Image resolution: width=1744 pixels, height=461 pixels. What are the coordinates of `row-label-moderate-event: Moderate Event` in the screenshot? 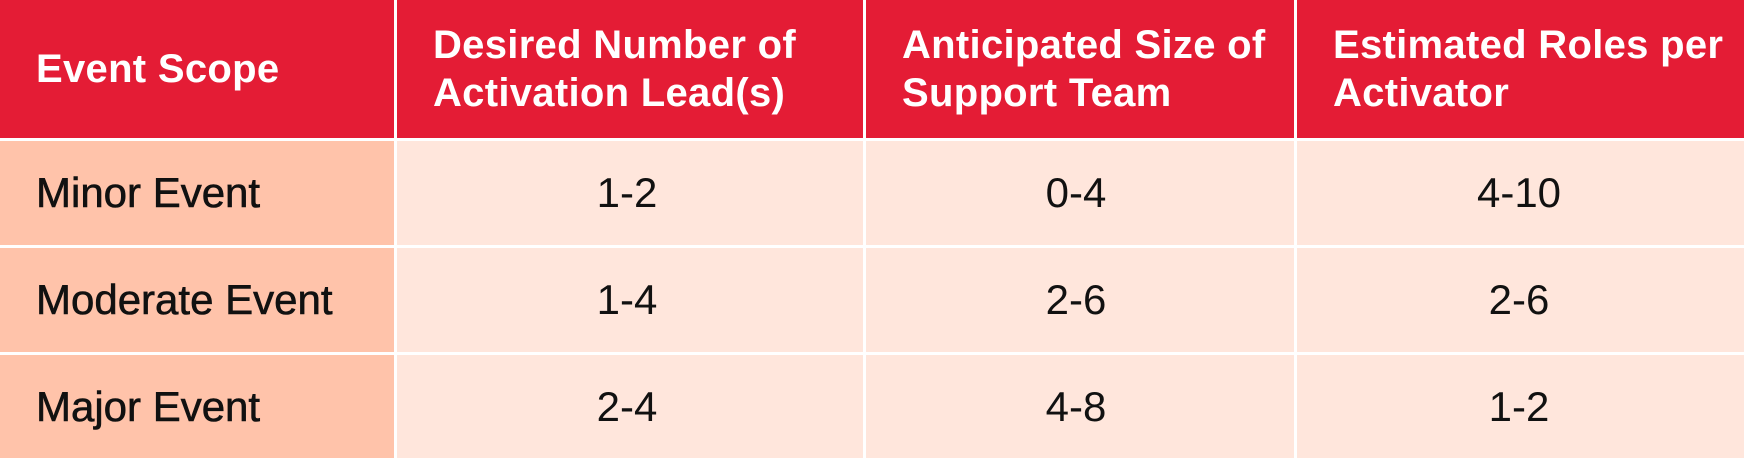 It's located at (197, 300).